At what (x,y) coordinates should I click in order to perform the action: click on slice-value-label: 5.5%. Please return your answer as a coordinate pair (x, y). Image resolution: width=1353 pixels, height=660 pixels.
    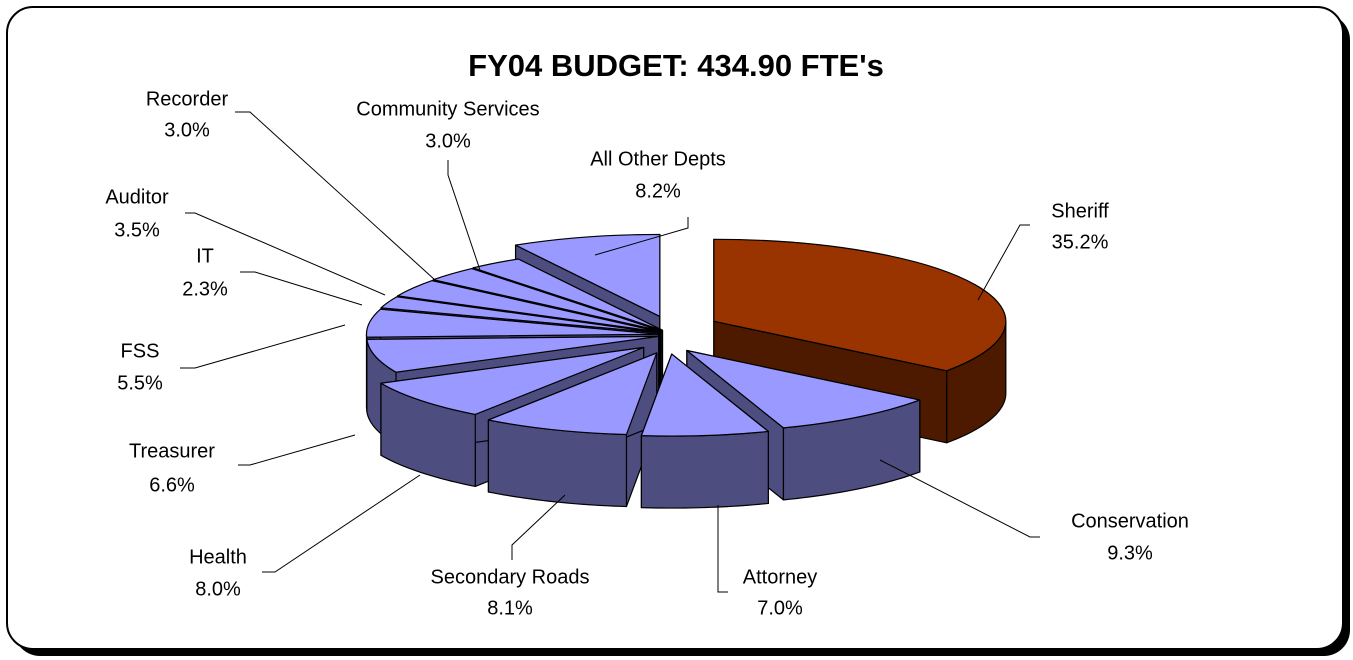
    Looking at the image, I should click on (140, 383).